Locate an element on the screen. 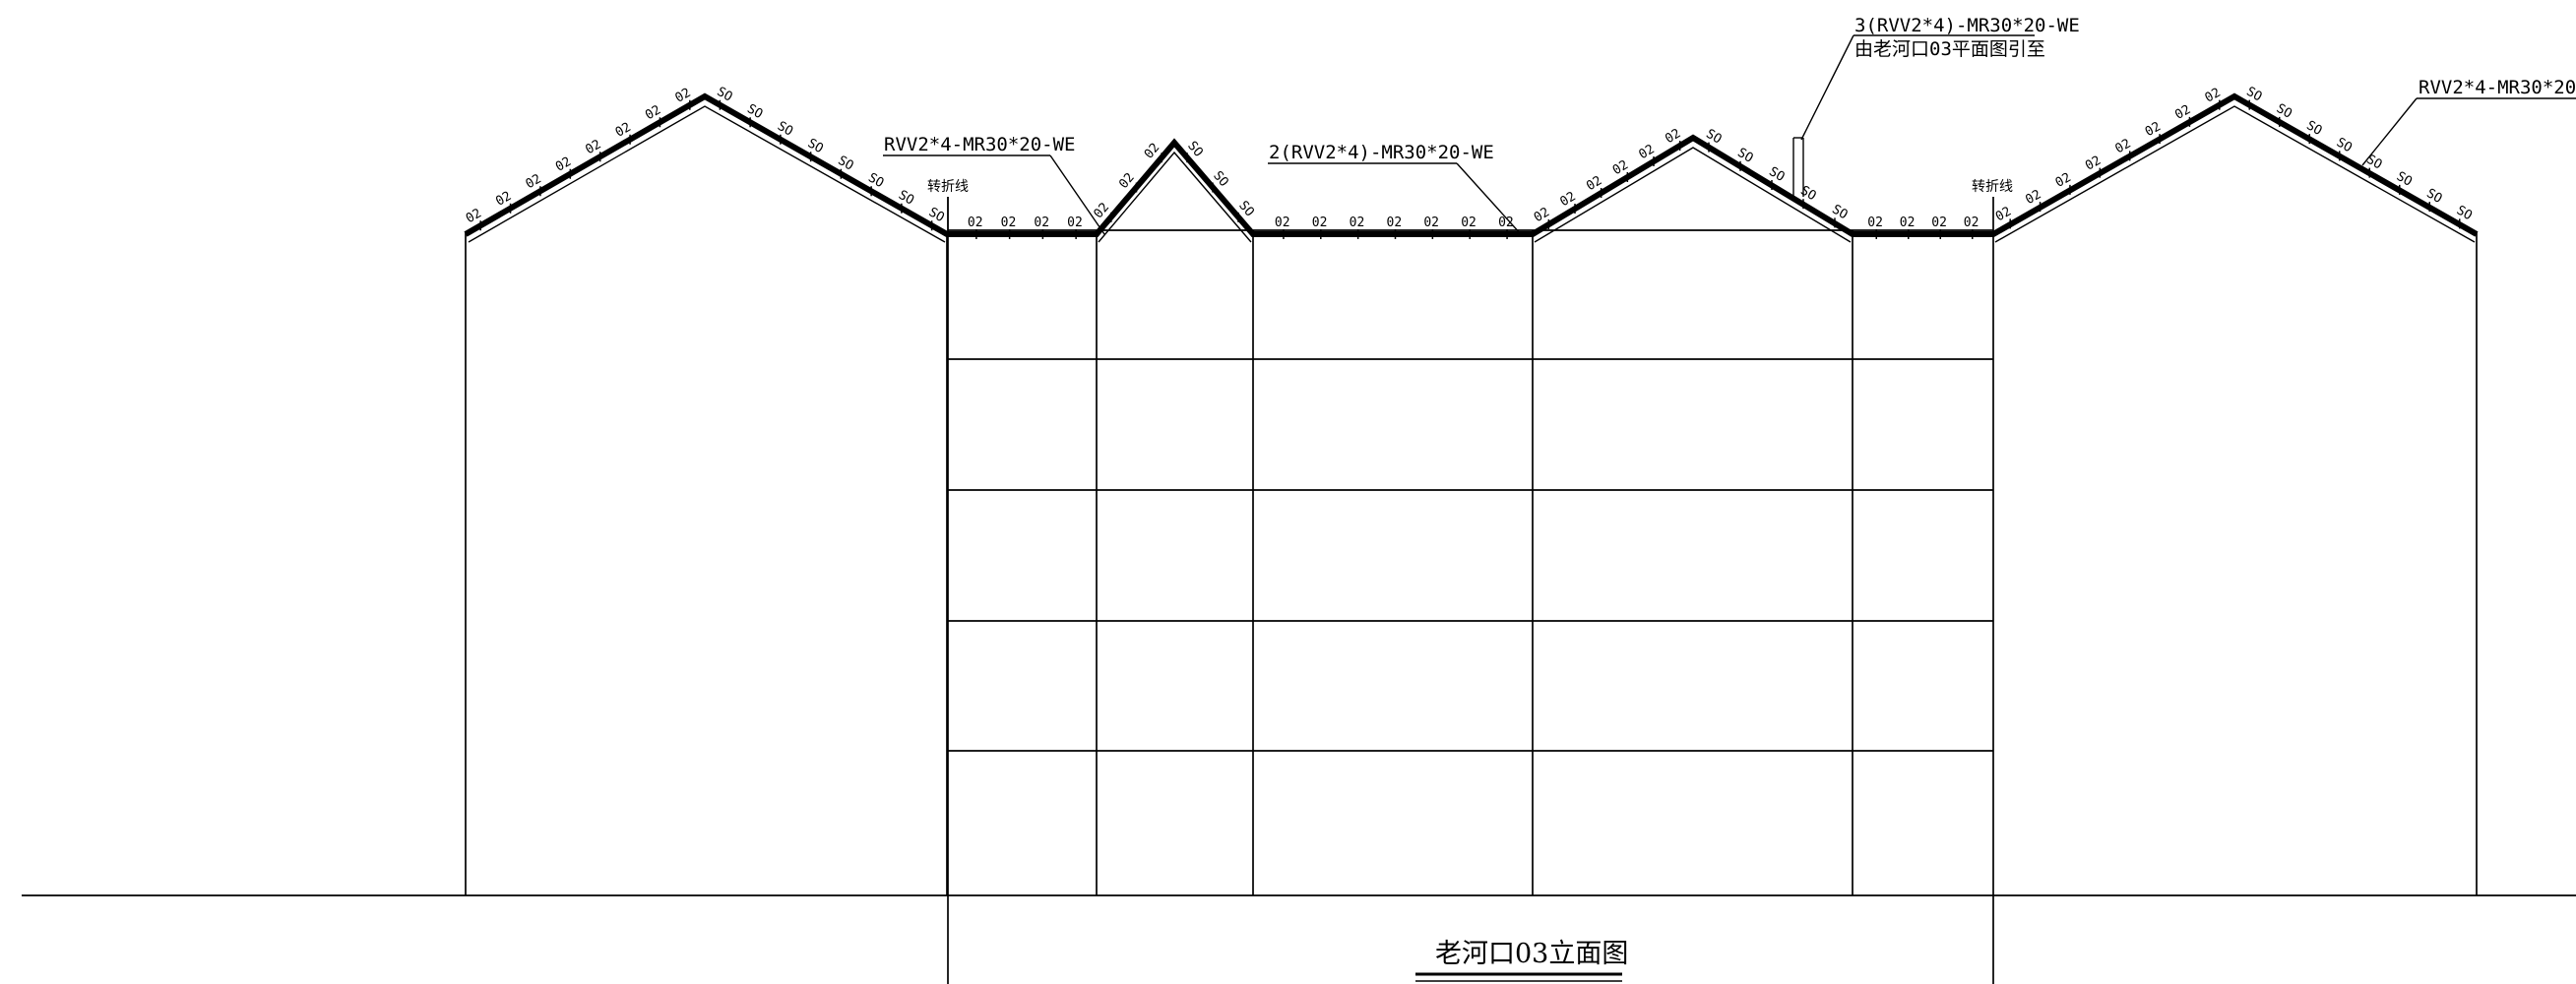  cable-label-top-line2: 由老河口03平面图引至 is located at coordinates (1949, 49).